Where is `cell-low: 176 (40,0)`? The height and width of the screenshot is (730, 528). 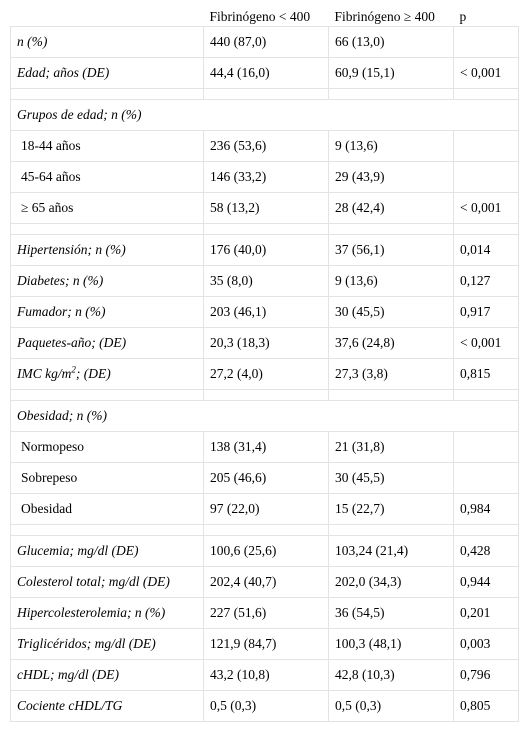
cell-low: 176 (40,0) is located at coordinates (266, 250).